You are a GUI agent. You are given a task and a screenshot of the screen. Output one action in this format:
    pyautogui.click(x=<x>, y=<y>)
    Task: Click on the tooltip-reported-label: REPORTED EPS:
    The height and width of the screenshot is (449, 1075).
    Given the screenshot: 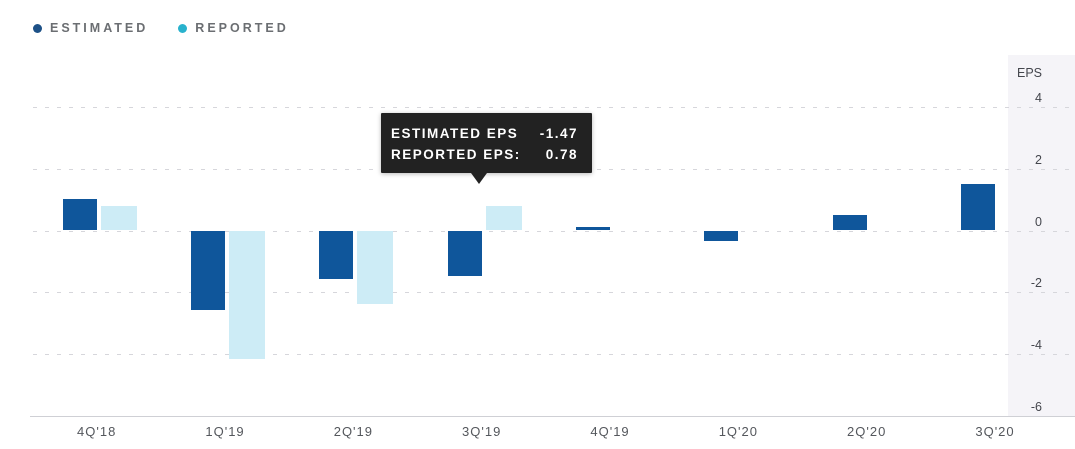 What is the action you would take?
    pyautogui.click(x=456, y=154)
    